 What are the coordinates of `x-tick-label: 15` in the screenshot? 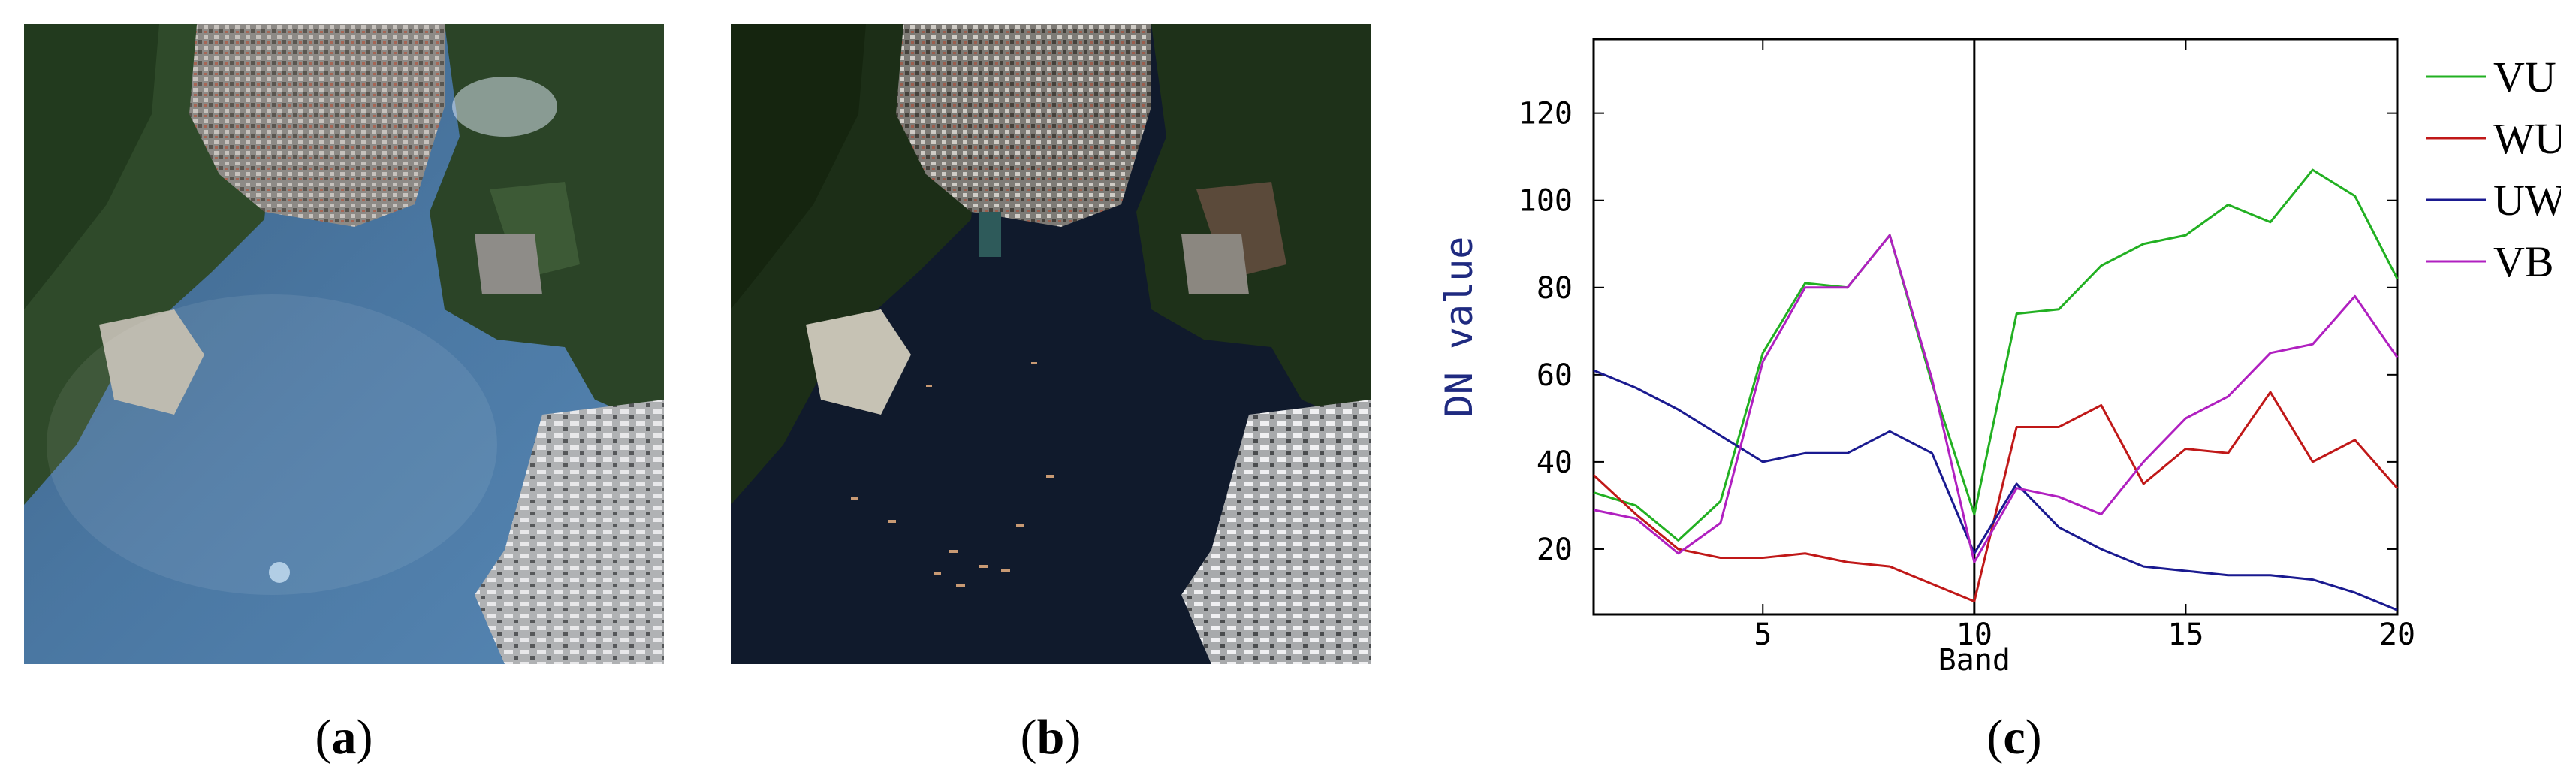 It's located at (2185, 634).